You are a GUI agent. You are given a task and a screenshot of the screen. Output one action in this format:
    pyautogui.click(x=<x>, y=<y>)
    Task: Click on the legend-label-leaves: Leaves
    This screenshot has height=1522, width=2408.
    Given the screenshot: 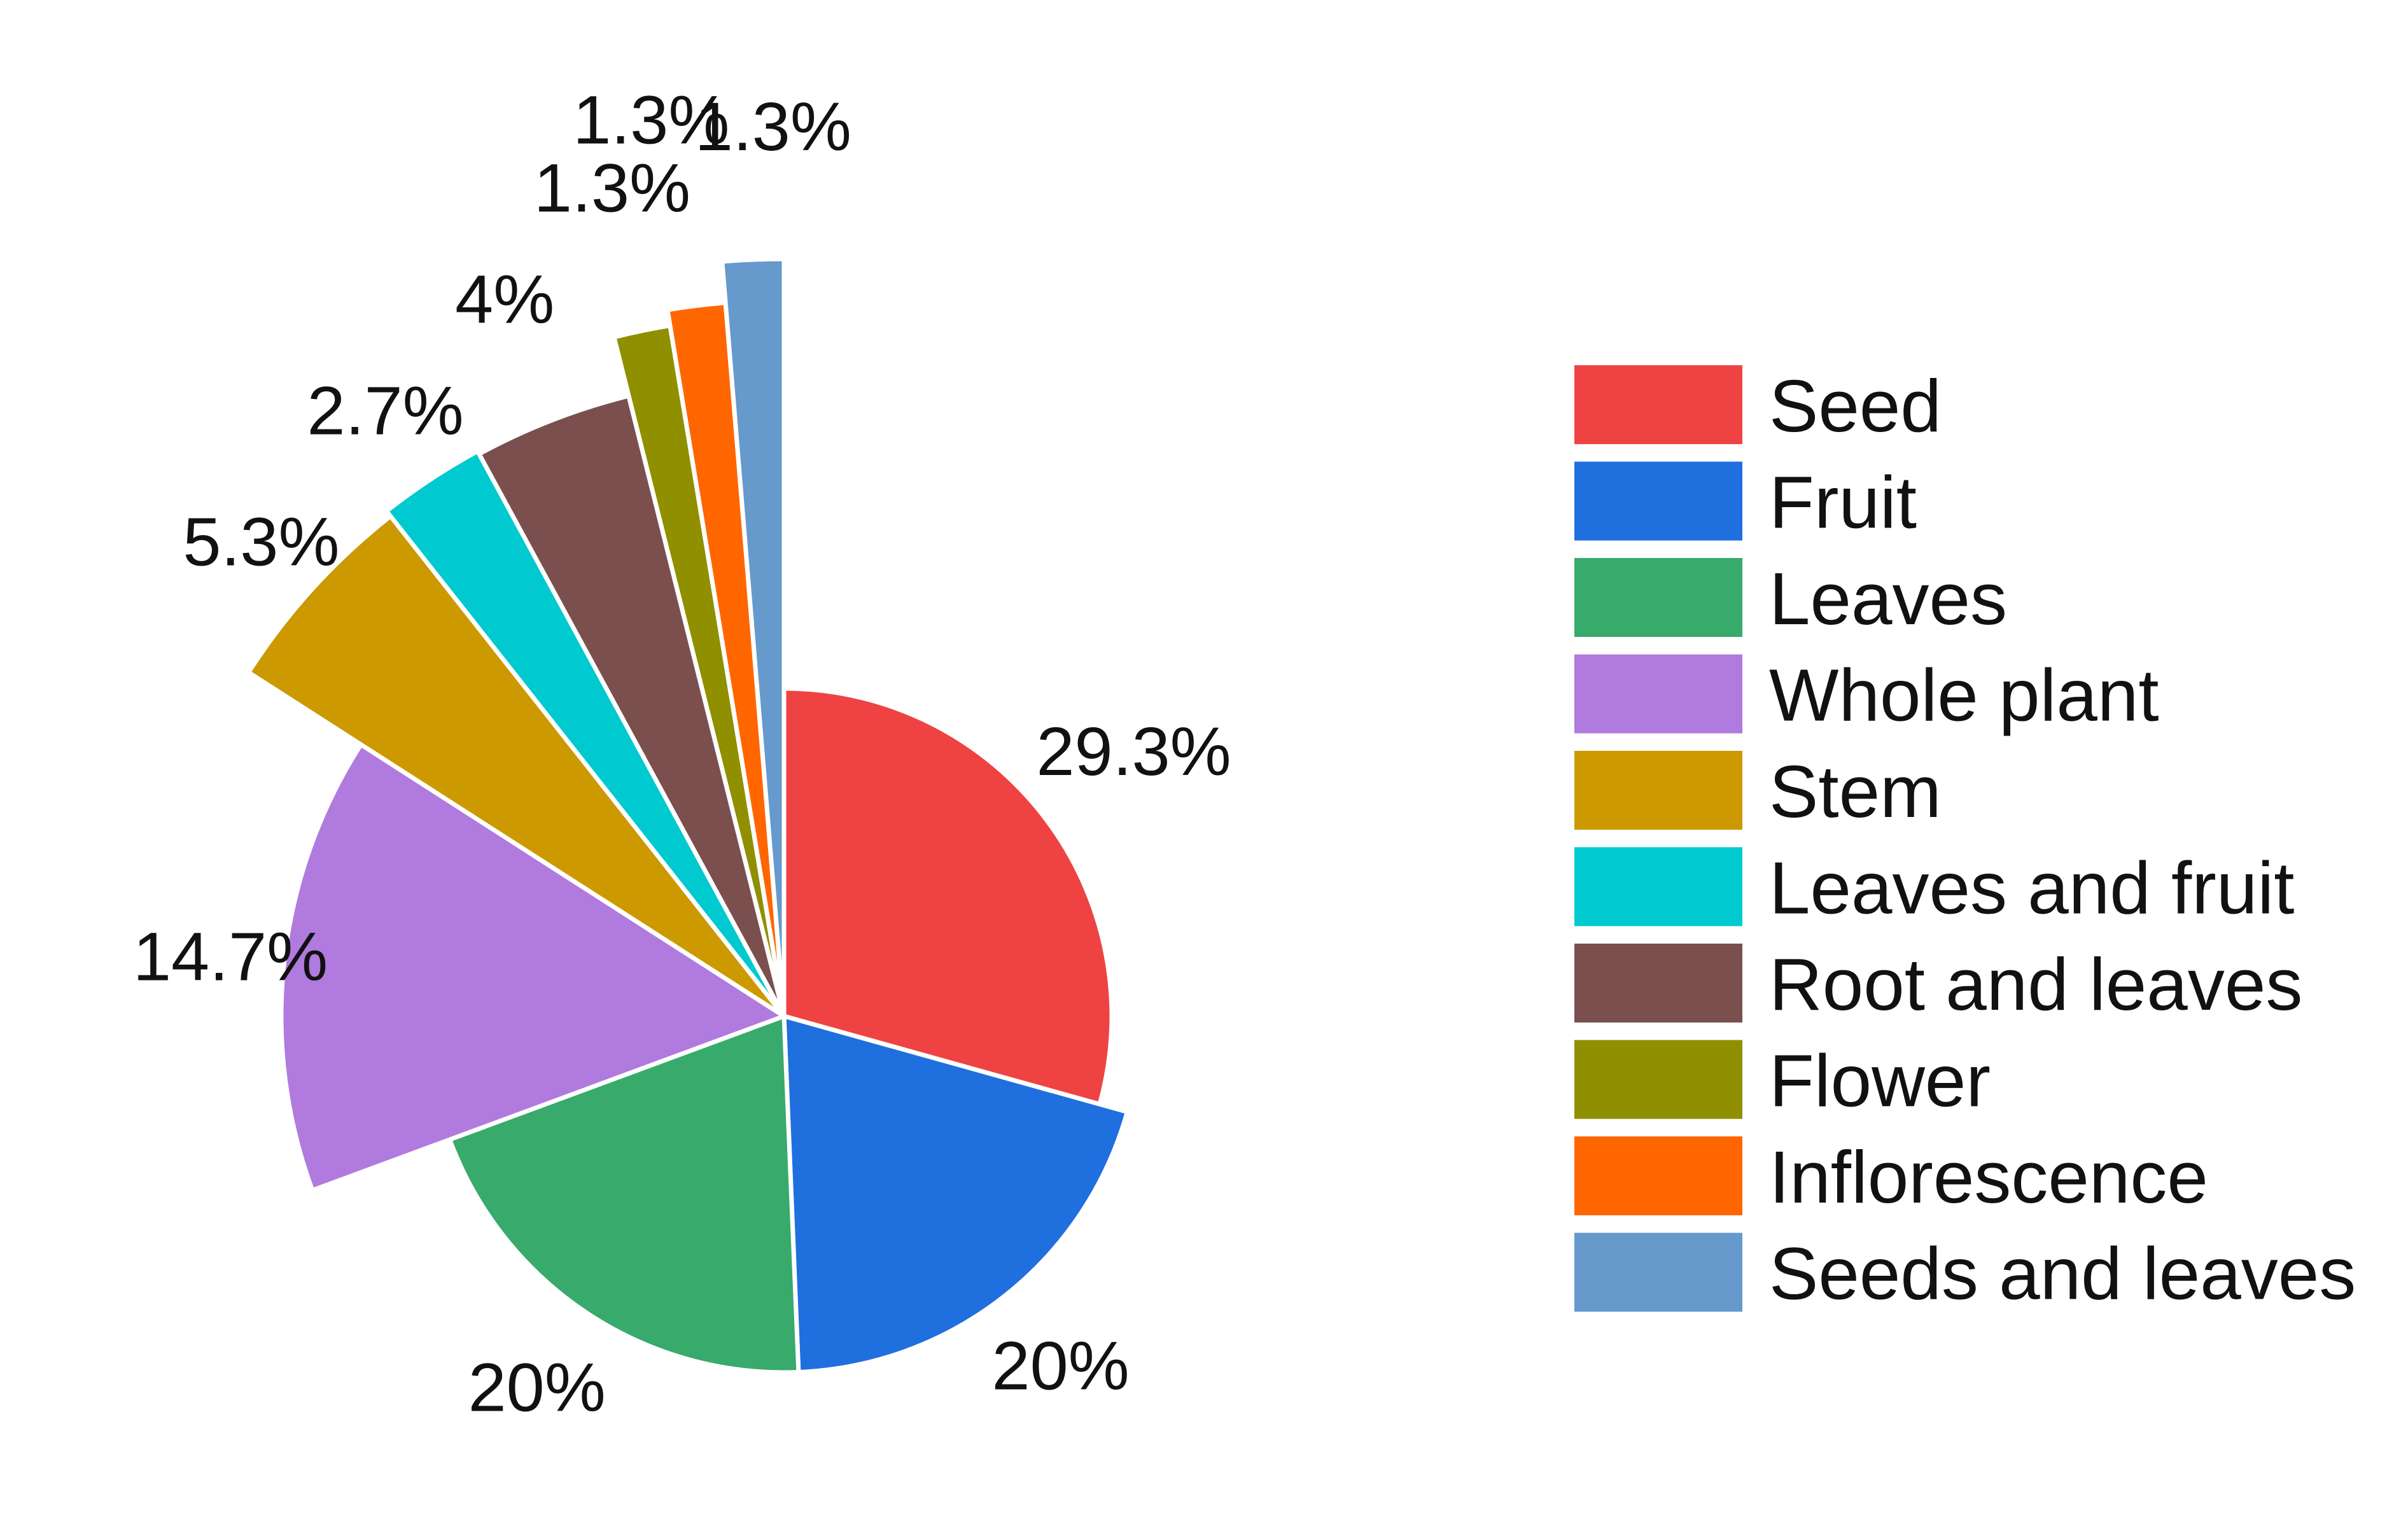 What is the action you would take?
    pyautogui.click(x=1888, y=598)
    